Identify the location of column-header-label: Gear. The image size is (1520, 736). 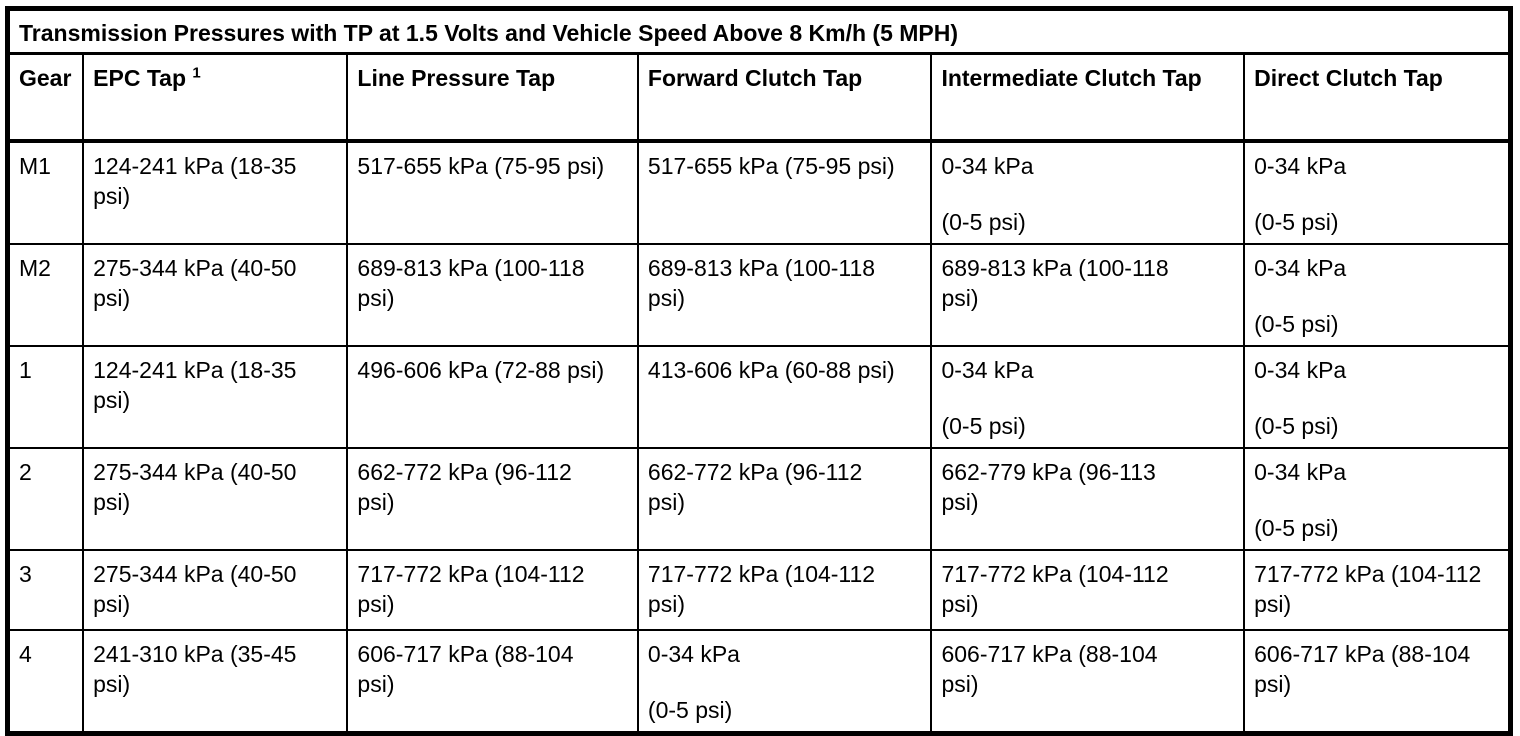
(45, 78).